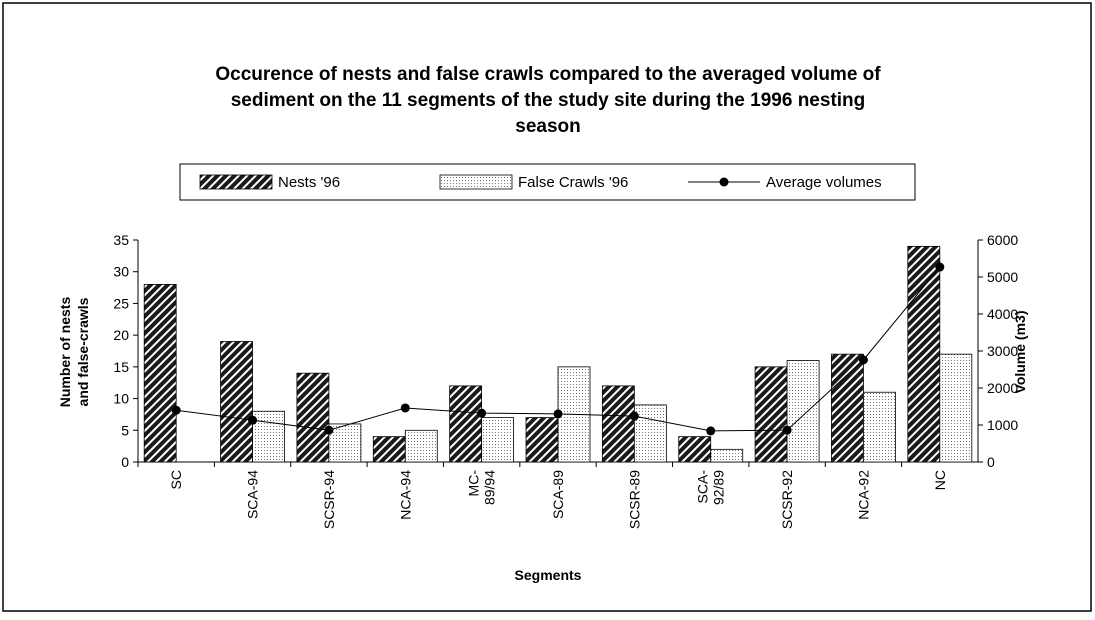  Describe the element at coordinates (634, 499) in the screenshot. I see `x-tick-label: SCSR-89` at that location.